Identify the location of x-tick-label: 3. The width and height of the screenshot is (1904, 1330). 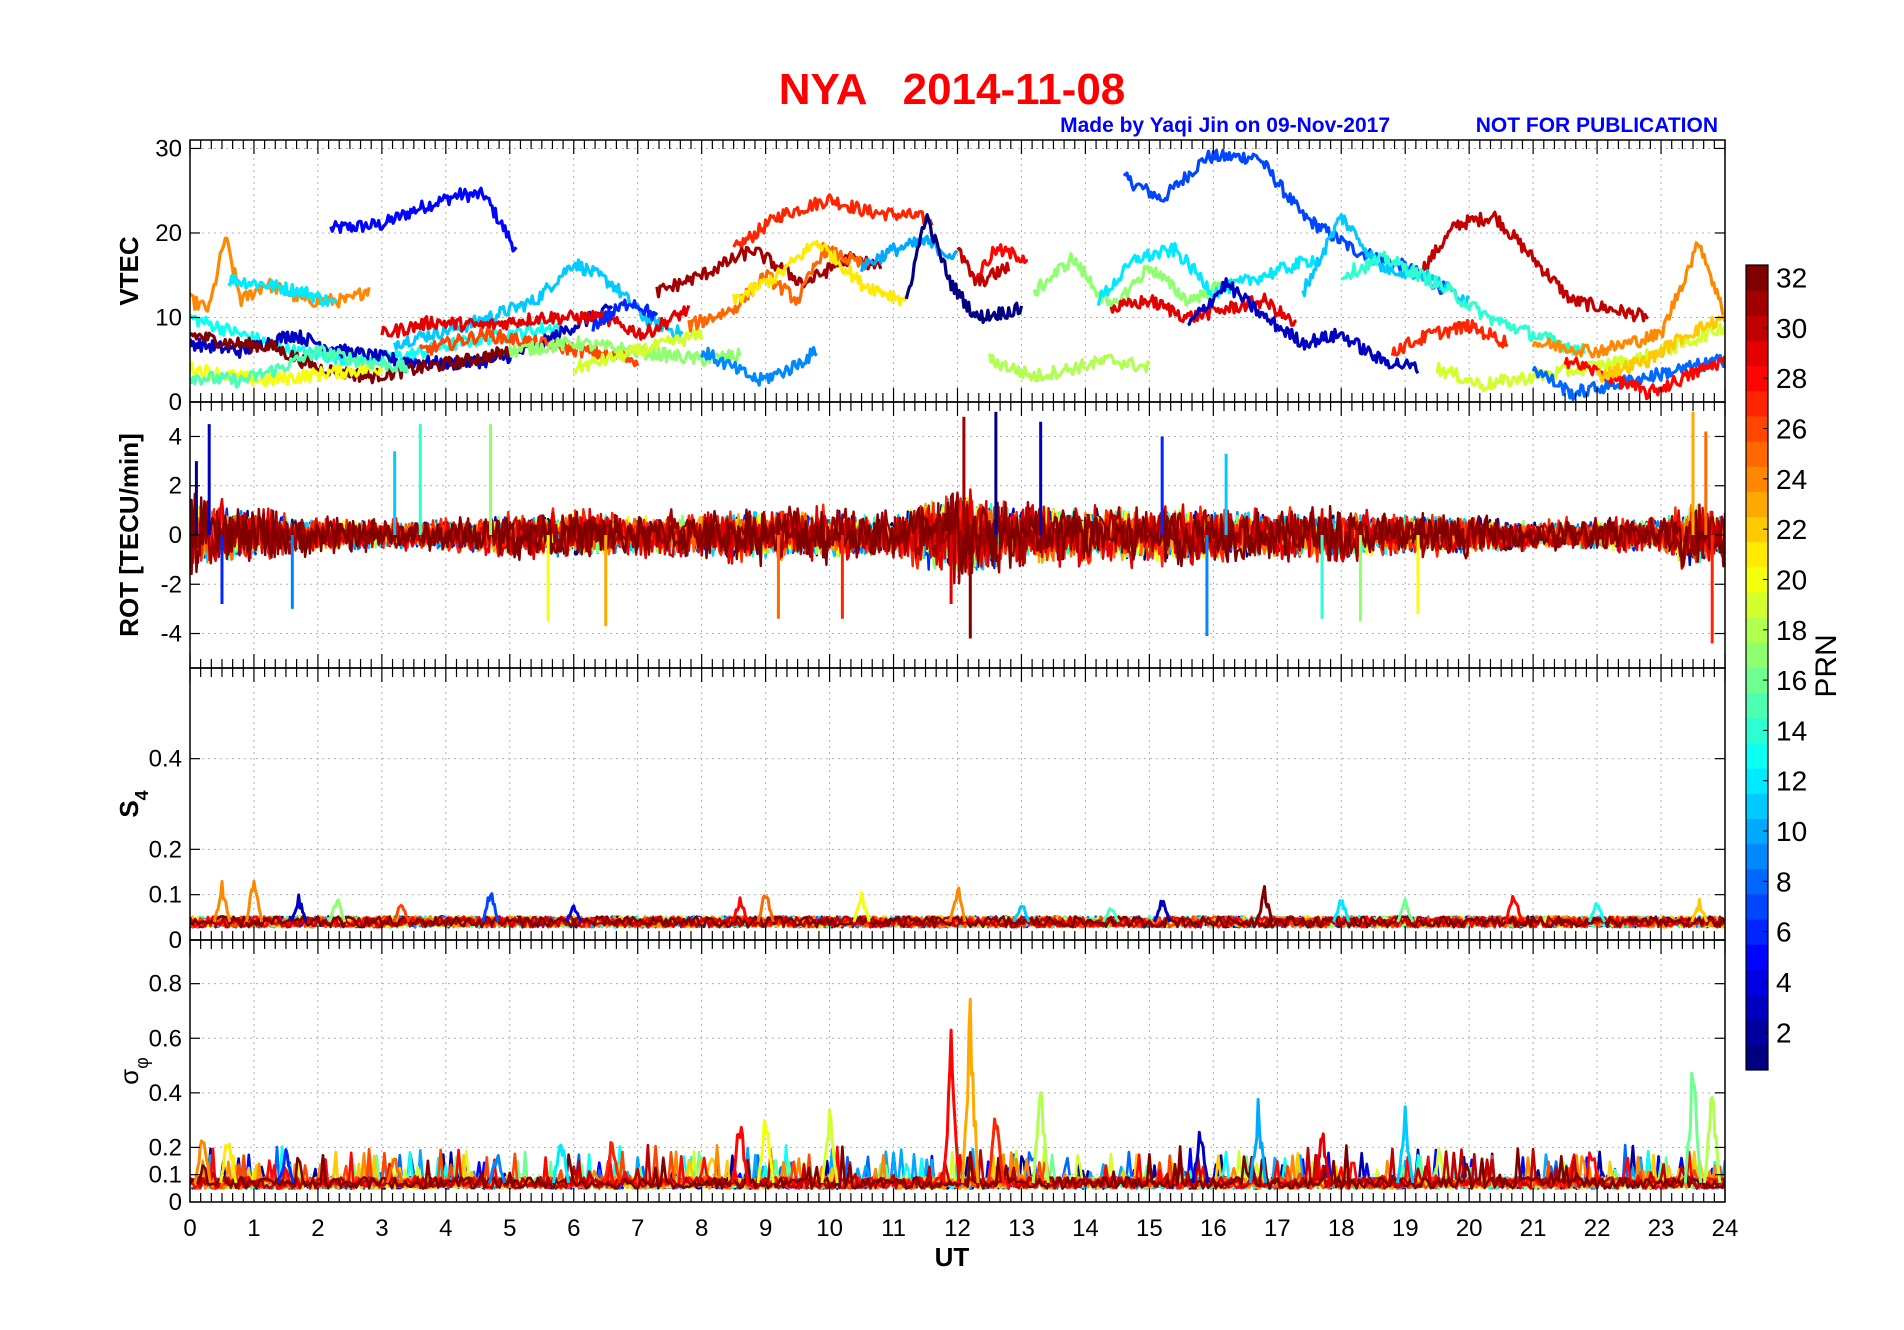
(381, 1228).